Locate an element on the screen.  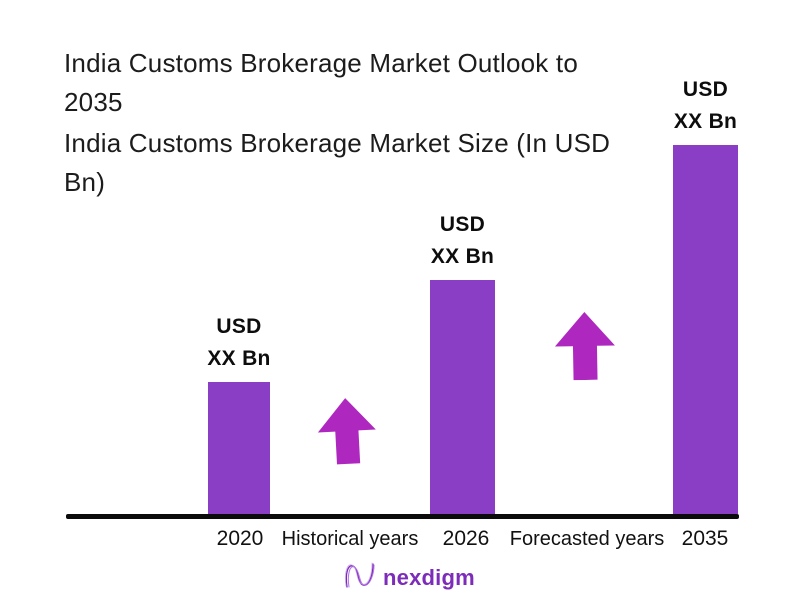
period-label-historical: Historical years is located at coordinates (350, 539).